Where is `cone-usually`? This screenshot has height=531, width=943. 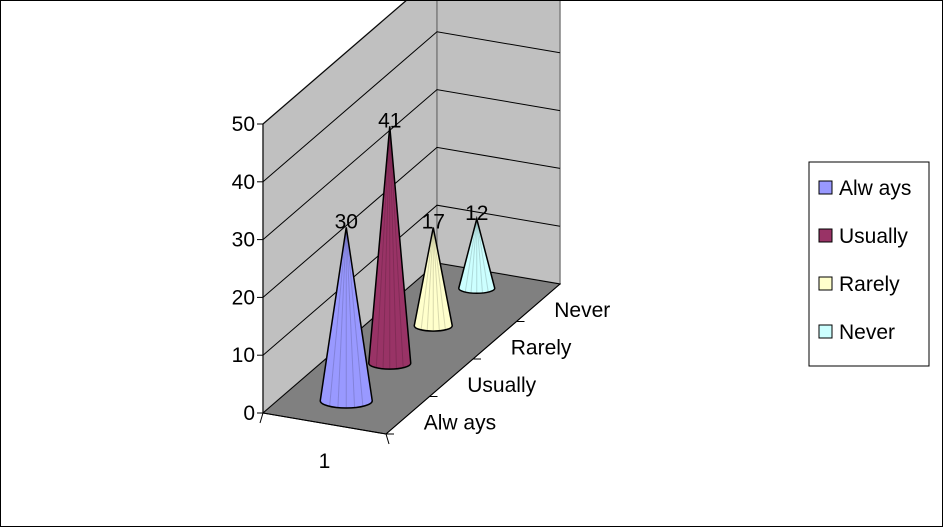
cone-usually is located at coordinates (389, 248).